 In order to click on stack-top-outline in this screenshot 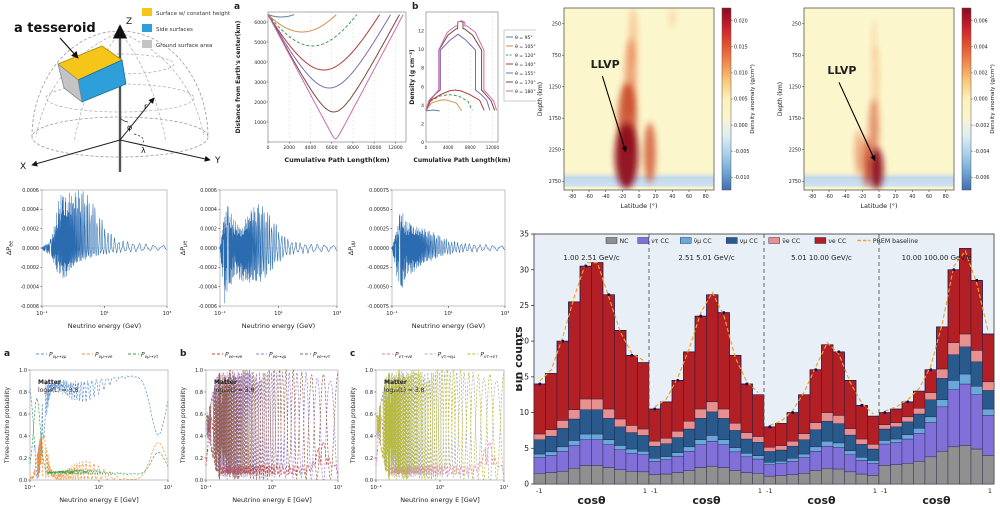, I will do `click(591, 323)`.